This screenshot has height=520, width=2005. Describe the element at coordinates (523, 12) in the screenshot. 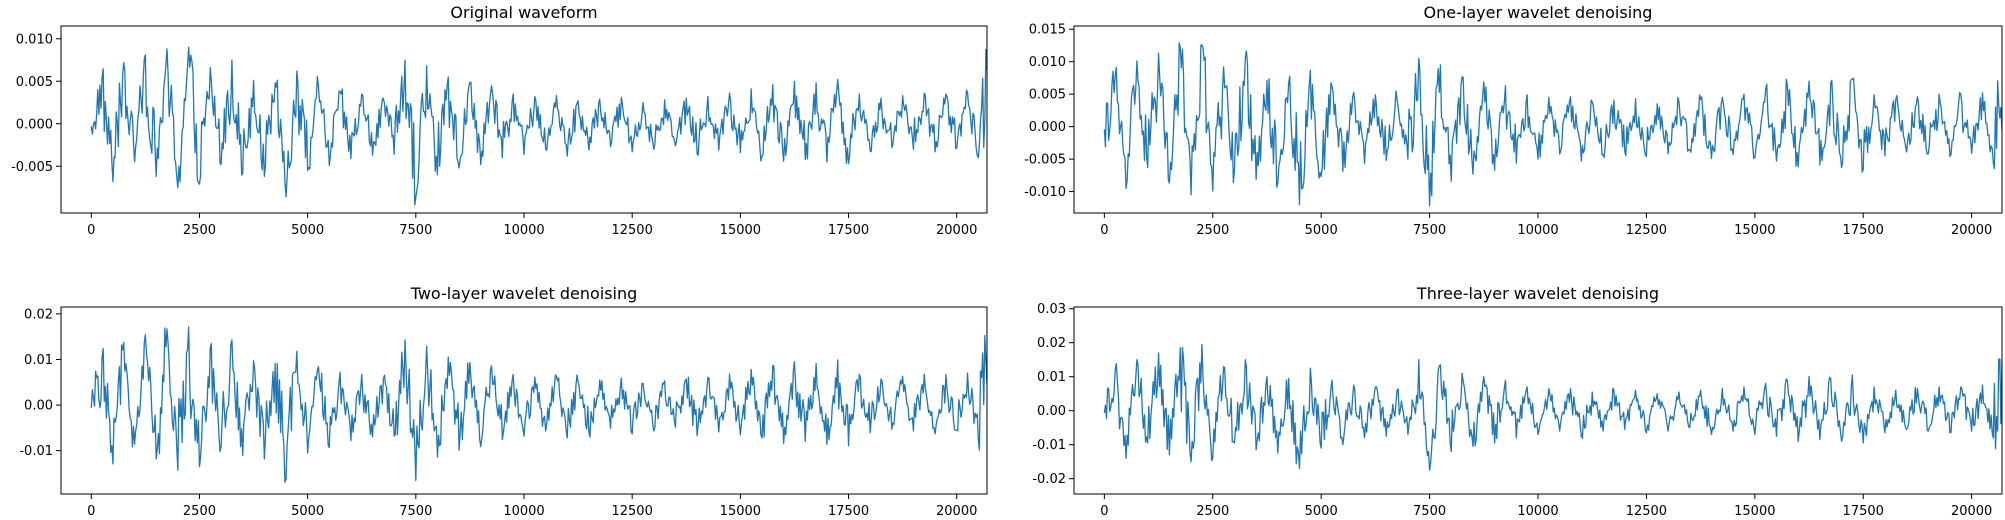

I see `subplot-title: Original waveform` at that location.